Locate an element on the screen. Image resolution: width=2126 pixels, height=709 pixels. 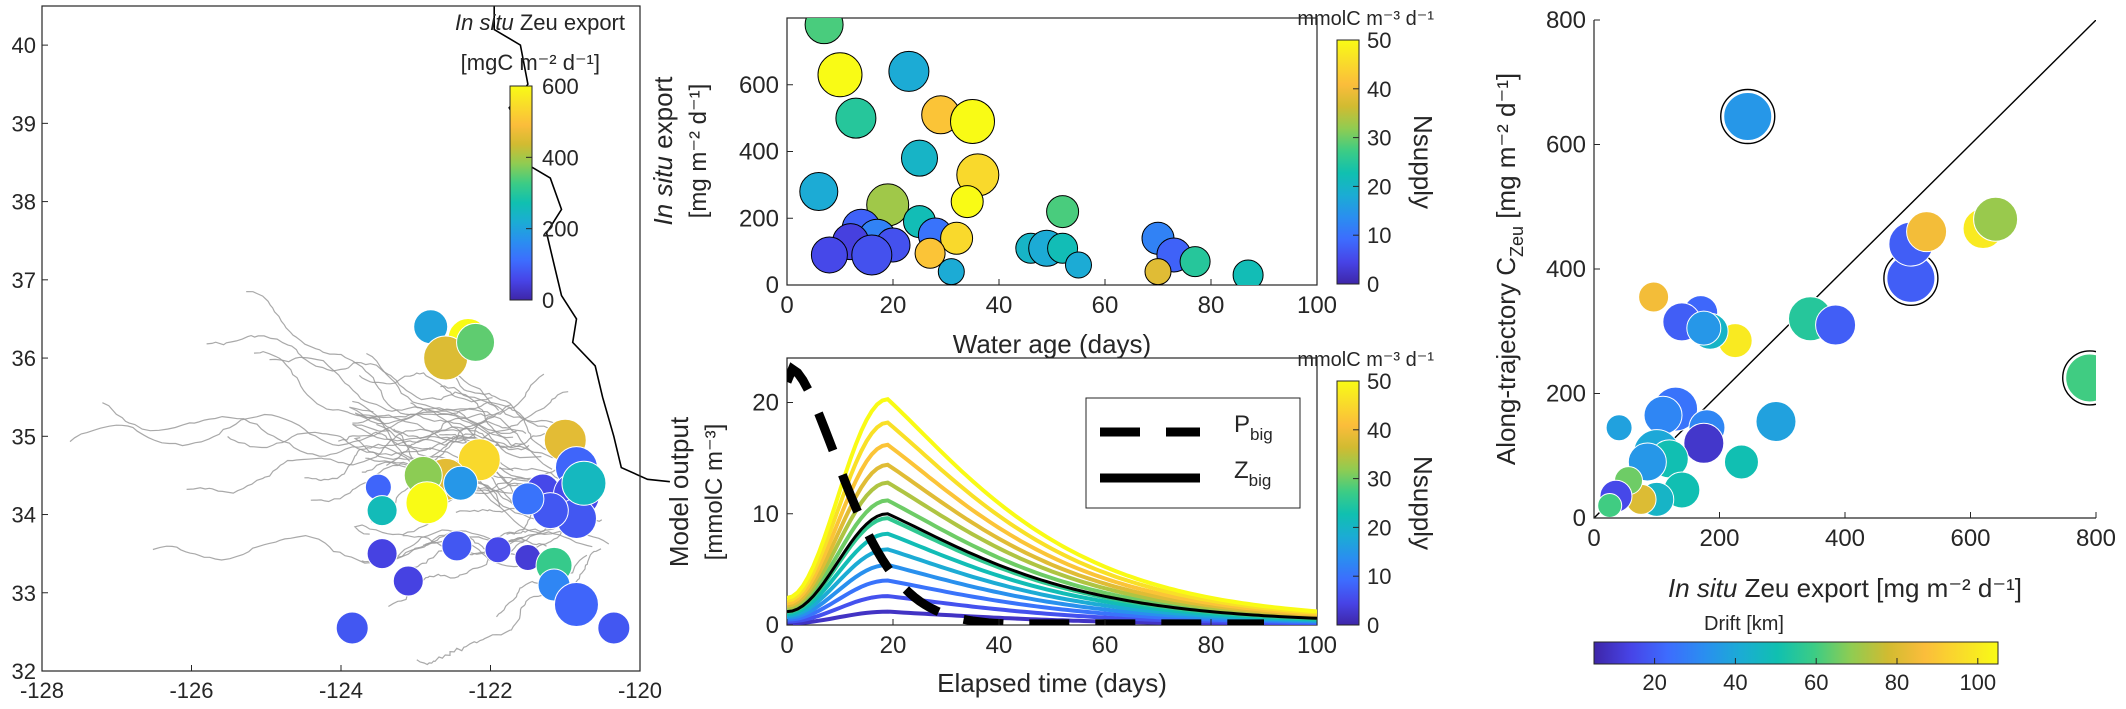
map-colorbar-title: In situ Zeu export is located at coordinates (540, 22).